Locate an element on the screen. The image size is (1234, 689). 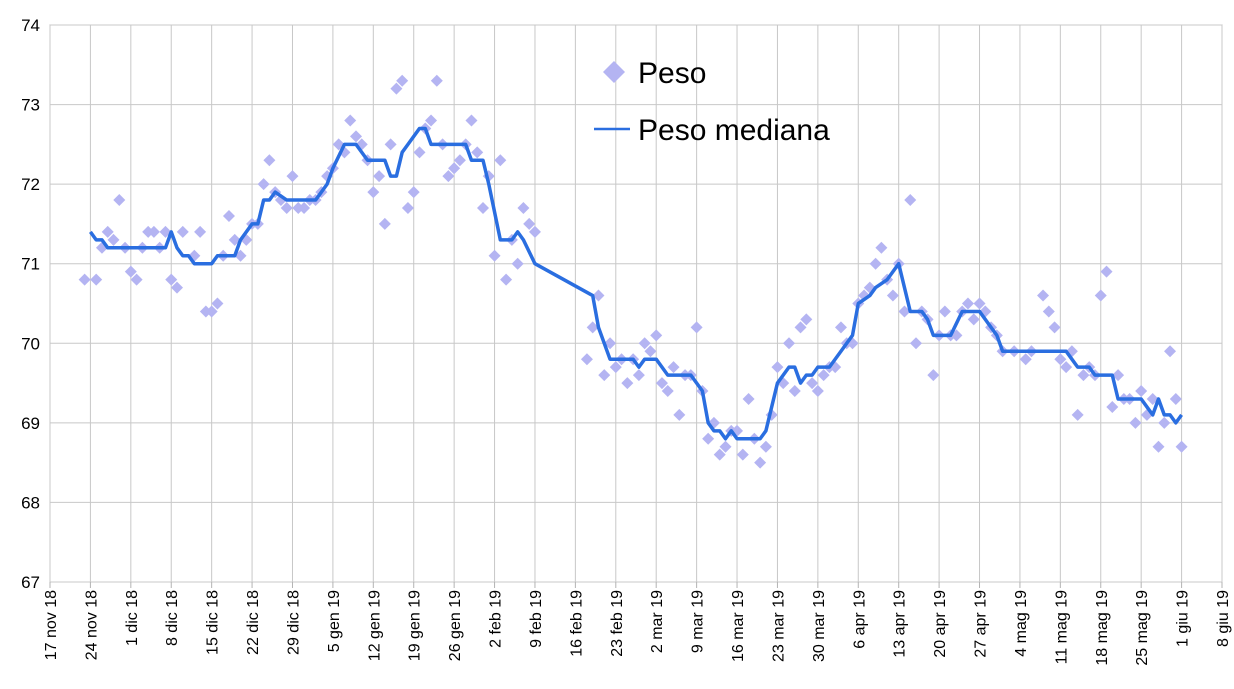
x-tick-label: 30 mar 19 is located at coordinates (819, 626).